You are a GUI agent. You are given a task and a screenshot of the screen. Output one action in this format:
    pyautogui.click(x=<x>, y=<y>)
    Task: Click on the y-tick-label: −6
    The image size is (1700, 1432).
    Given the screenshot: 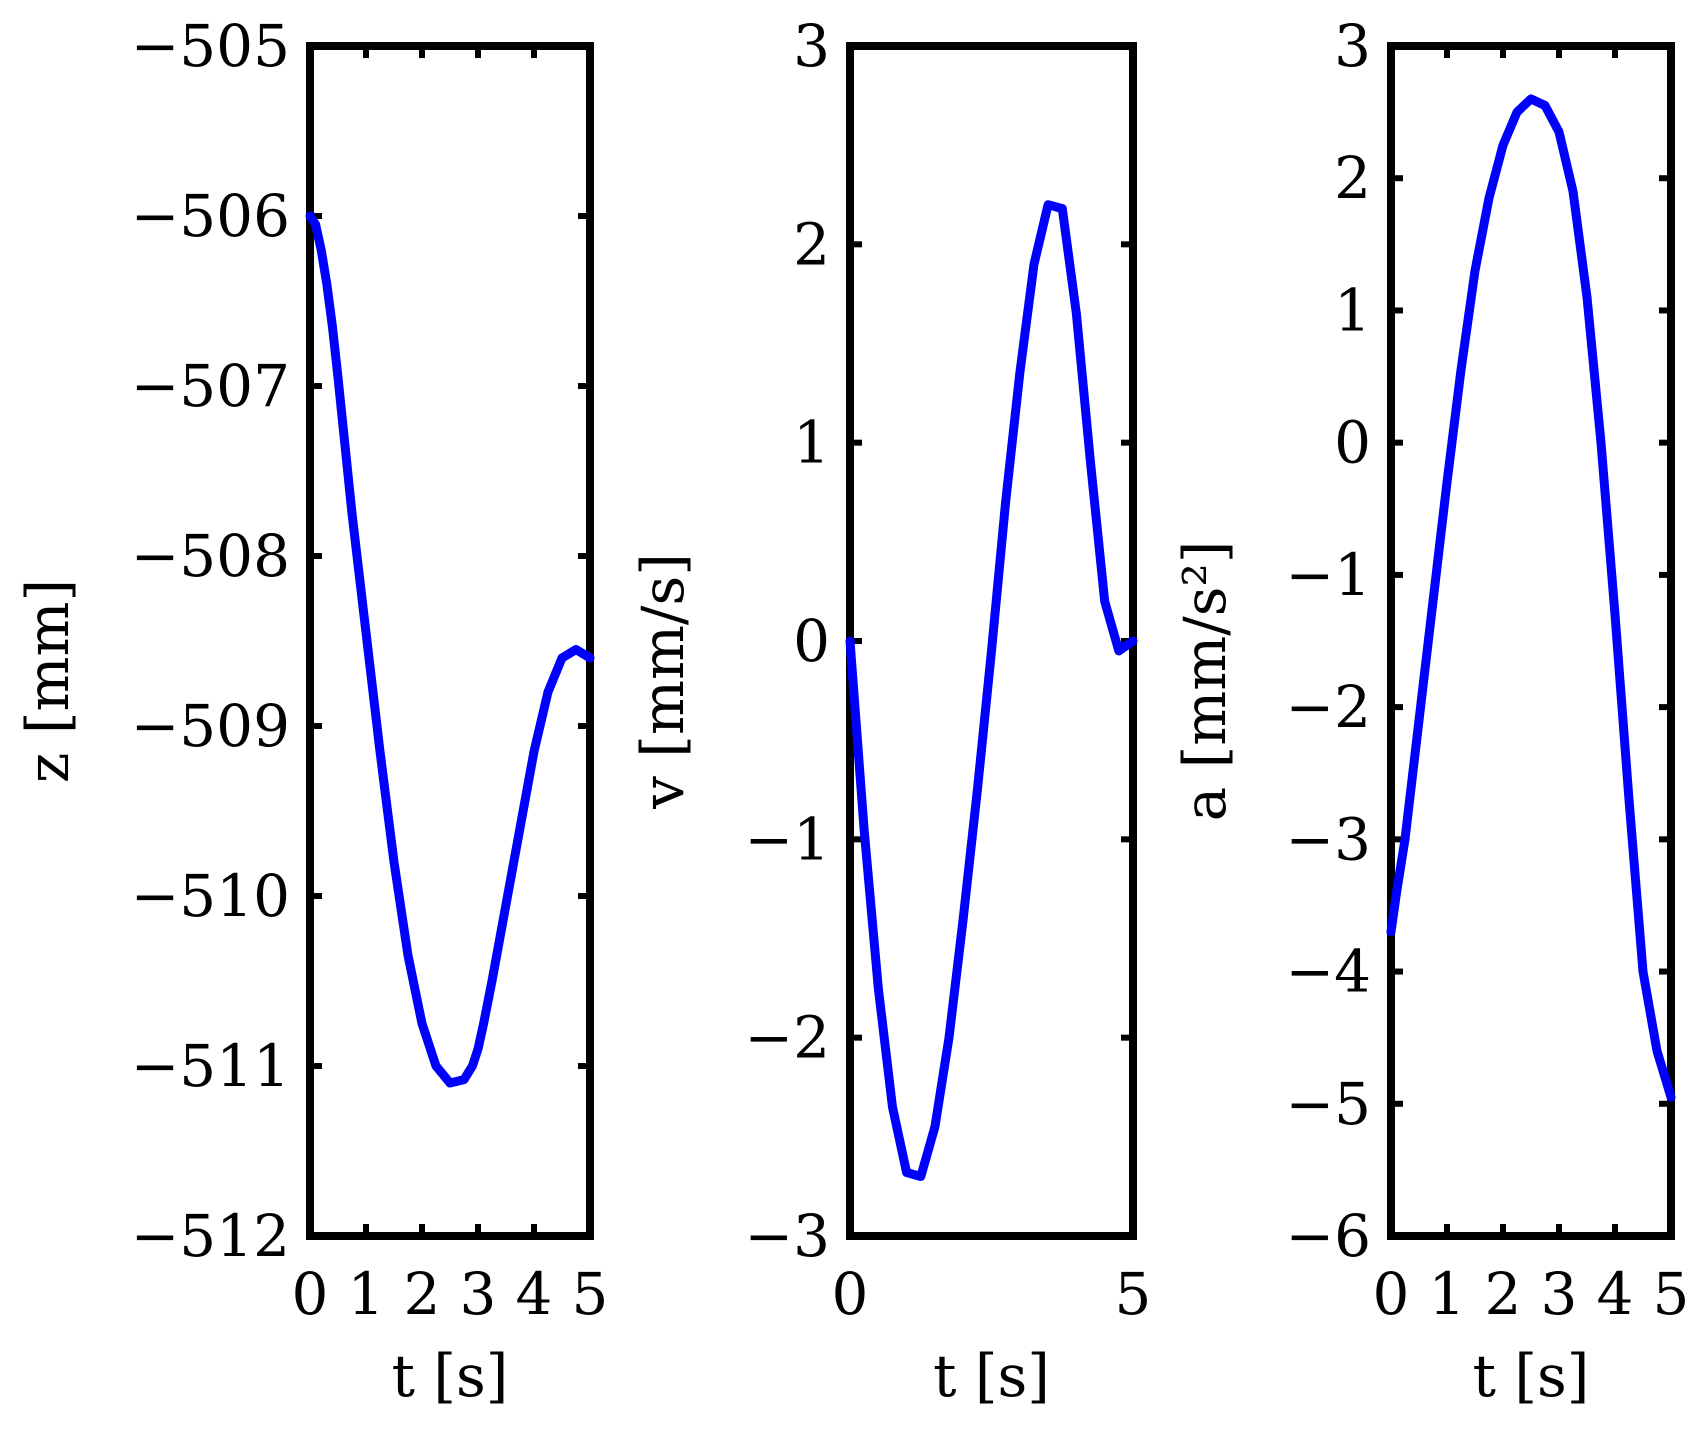 What is the action you would take?
    pyautogui.click(x=1329, y=1236)
    